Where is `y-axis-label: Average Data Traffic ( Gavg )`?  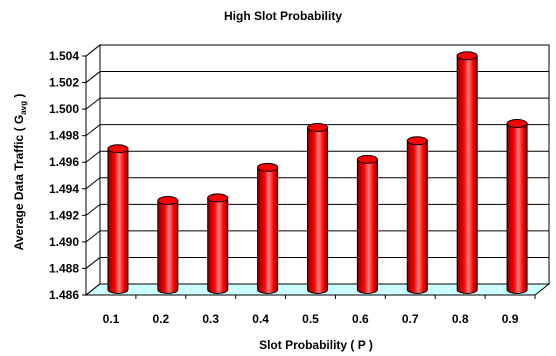
y-axis-label: Average Data Traffic ( Gavg ) is located at coordinates (20, 172).